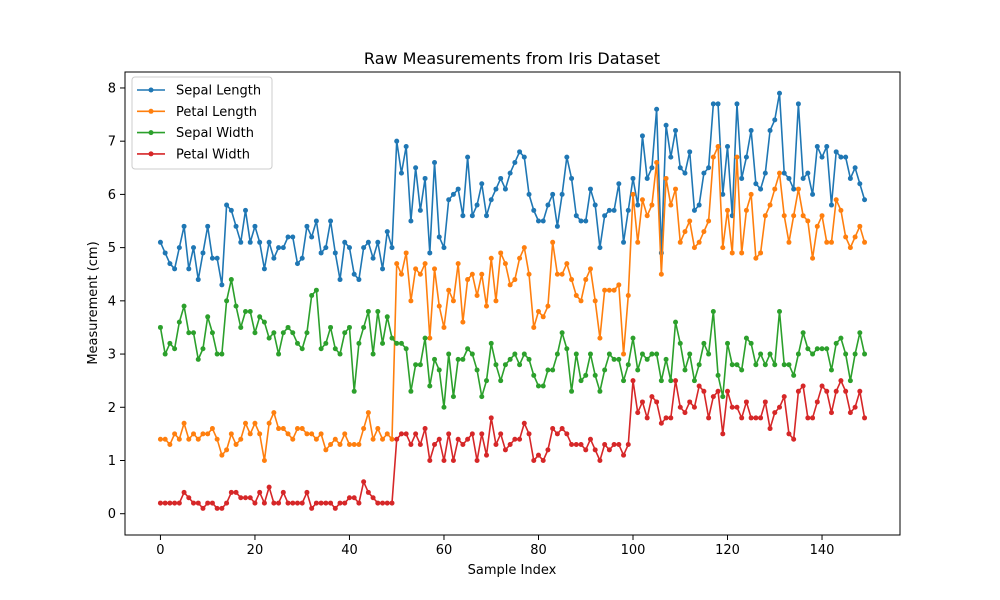 The height and width of the screenshot is (600, 1000). I want to click on x-tick-label: 40, so click(349, 550).